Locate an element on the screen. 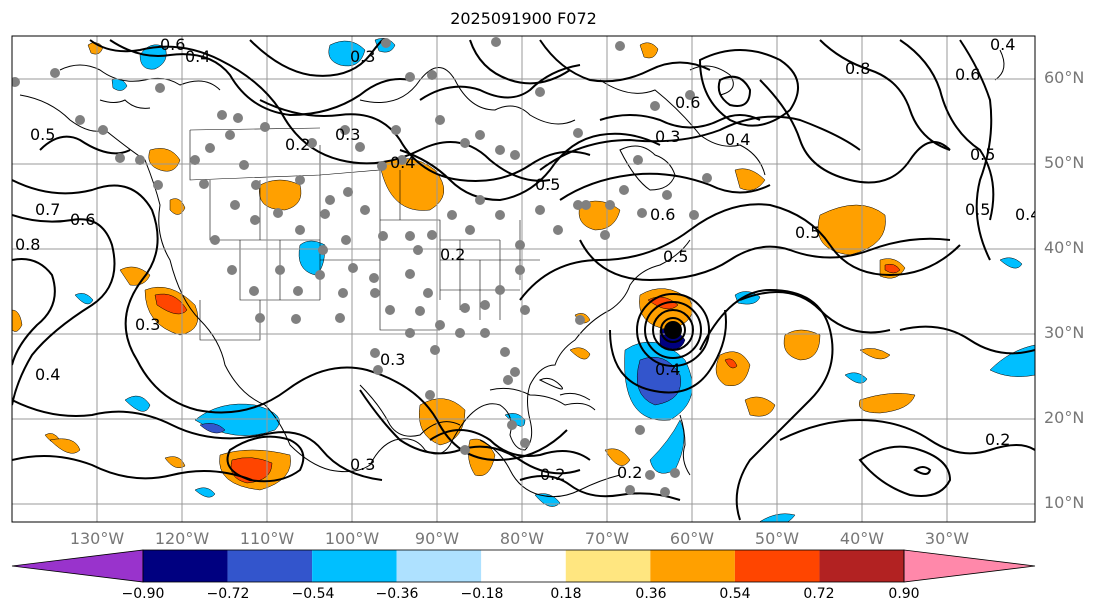 This screenshot has height=615, width=1105. lat-label-30n: 30°N is located at coordinates (1064, 332).